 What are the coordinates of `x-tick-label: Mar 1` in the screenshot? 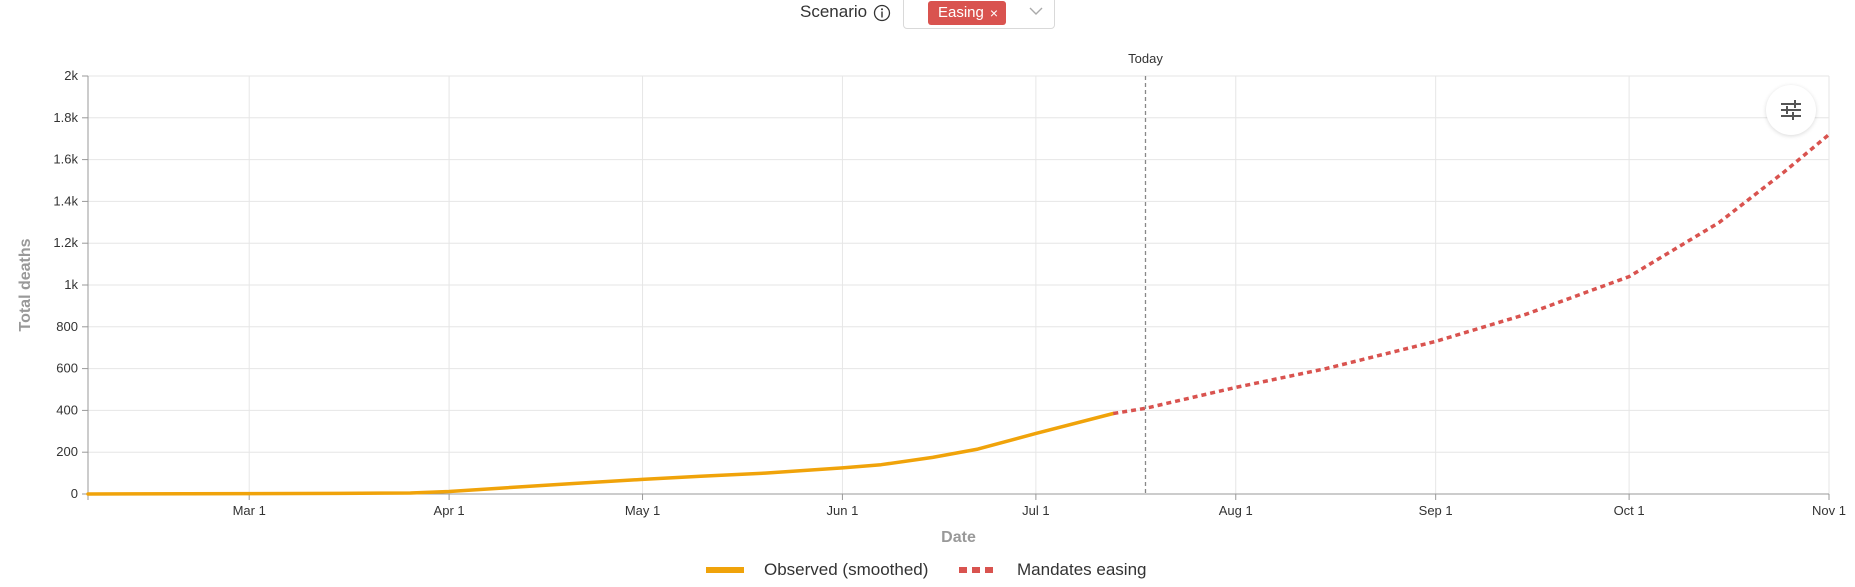 It's located at (249, 510).